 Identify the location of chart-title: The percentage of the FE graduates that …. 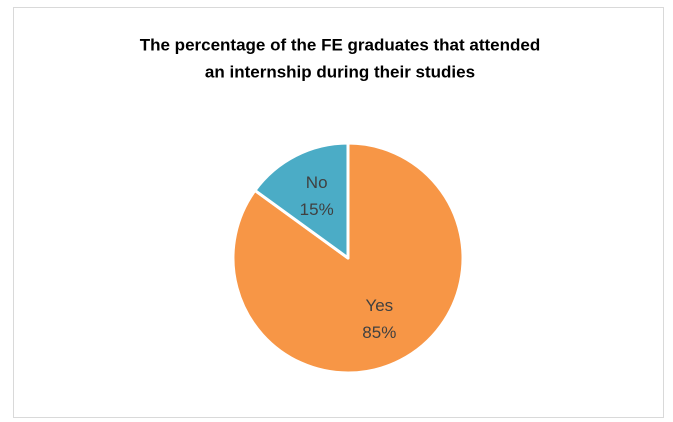
(340, 44).